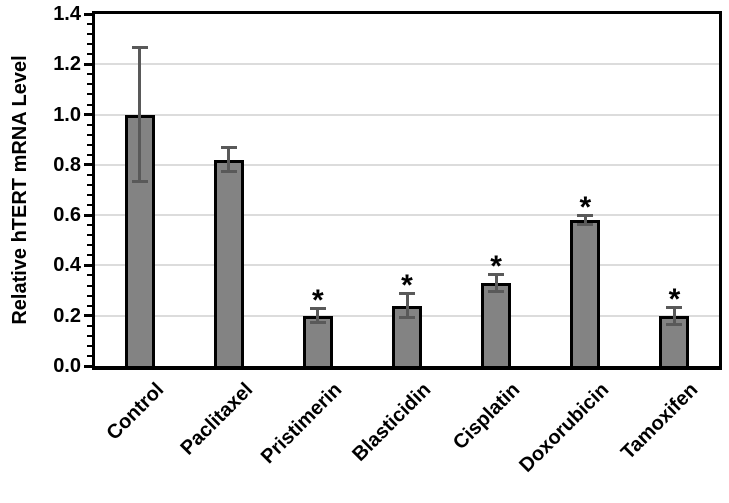 The width and height of the screenshot is (729, 503). Describe the element at coordinates (67, 64) in the screenshot. I see `y-tick-label: 1.2` at that location.